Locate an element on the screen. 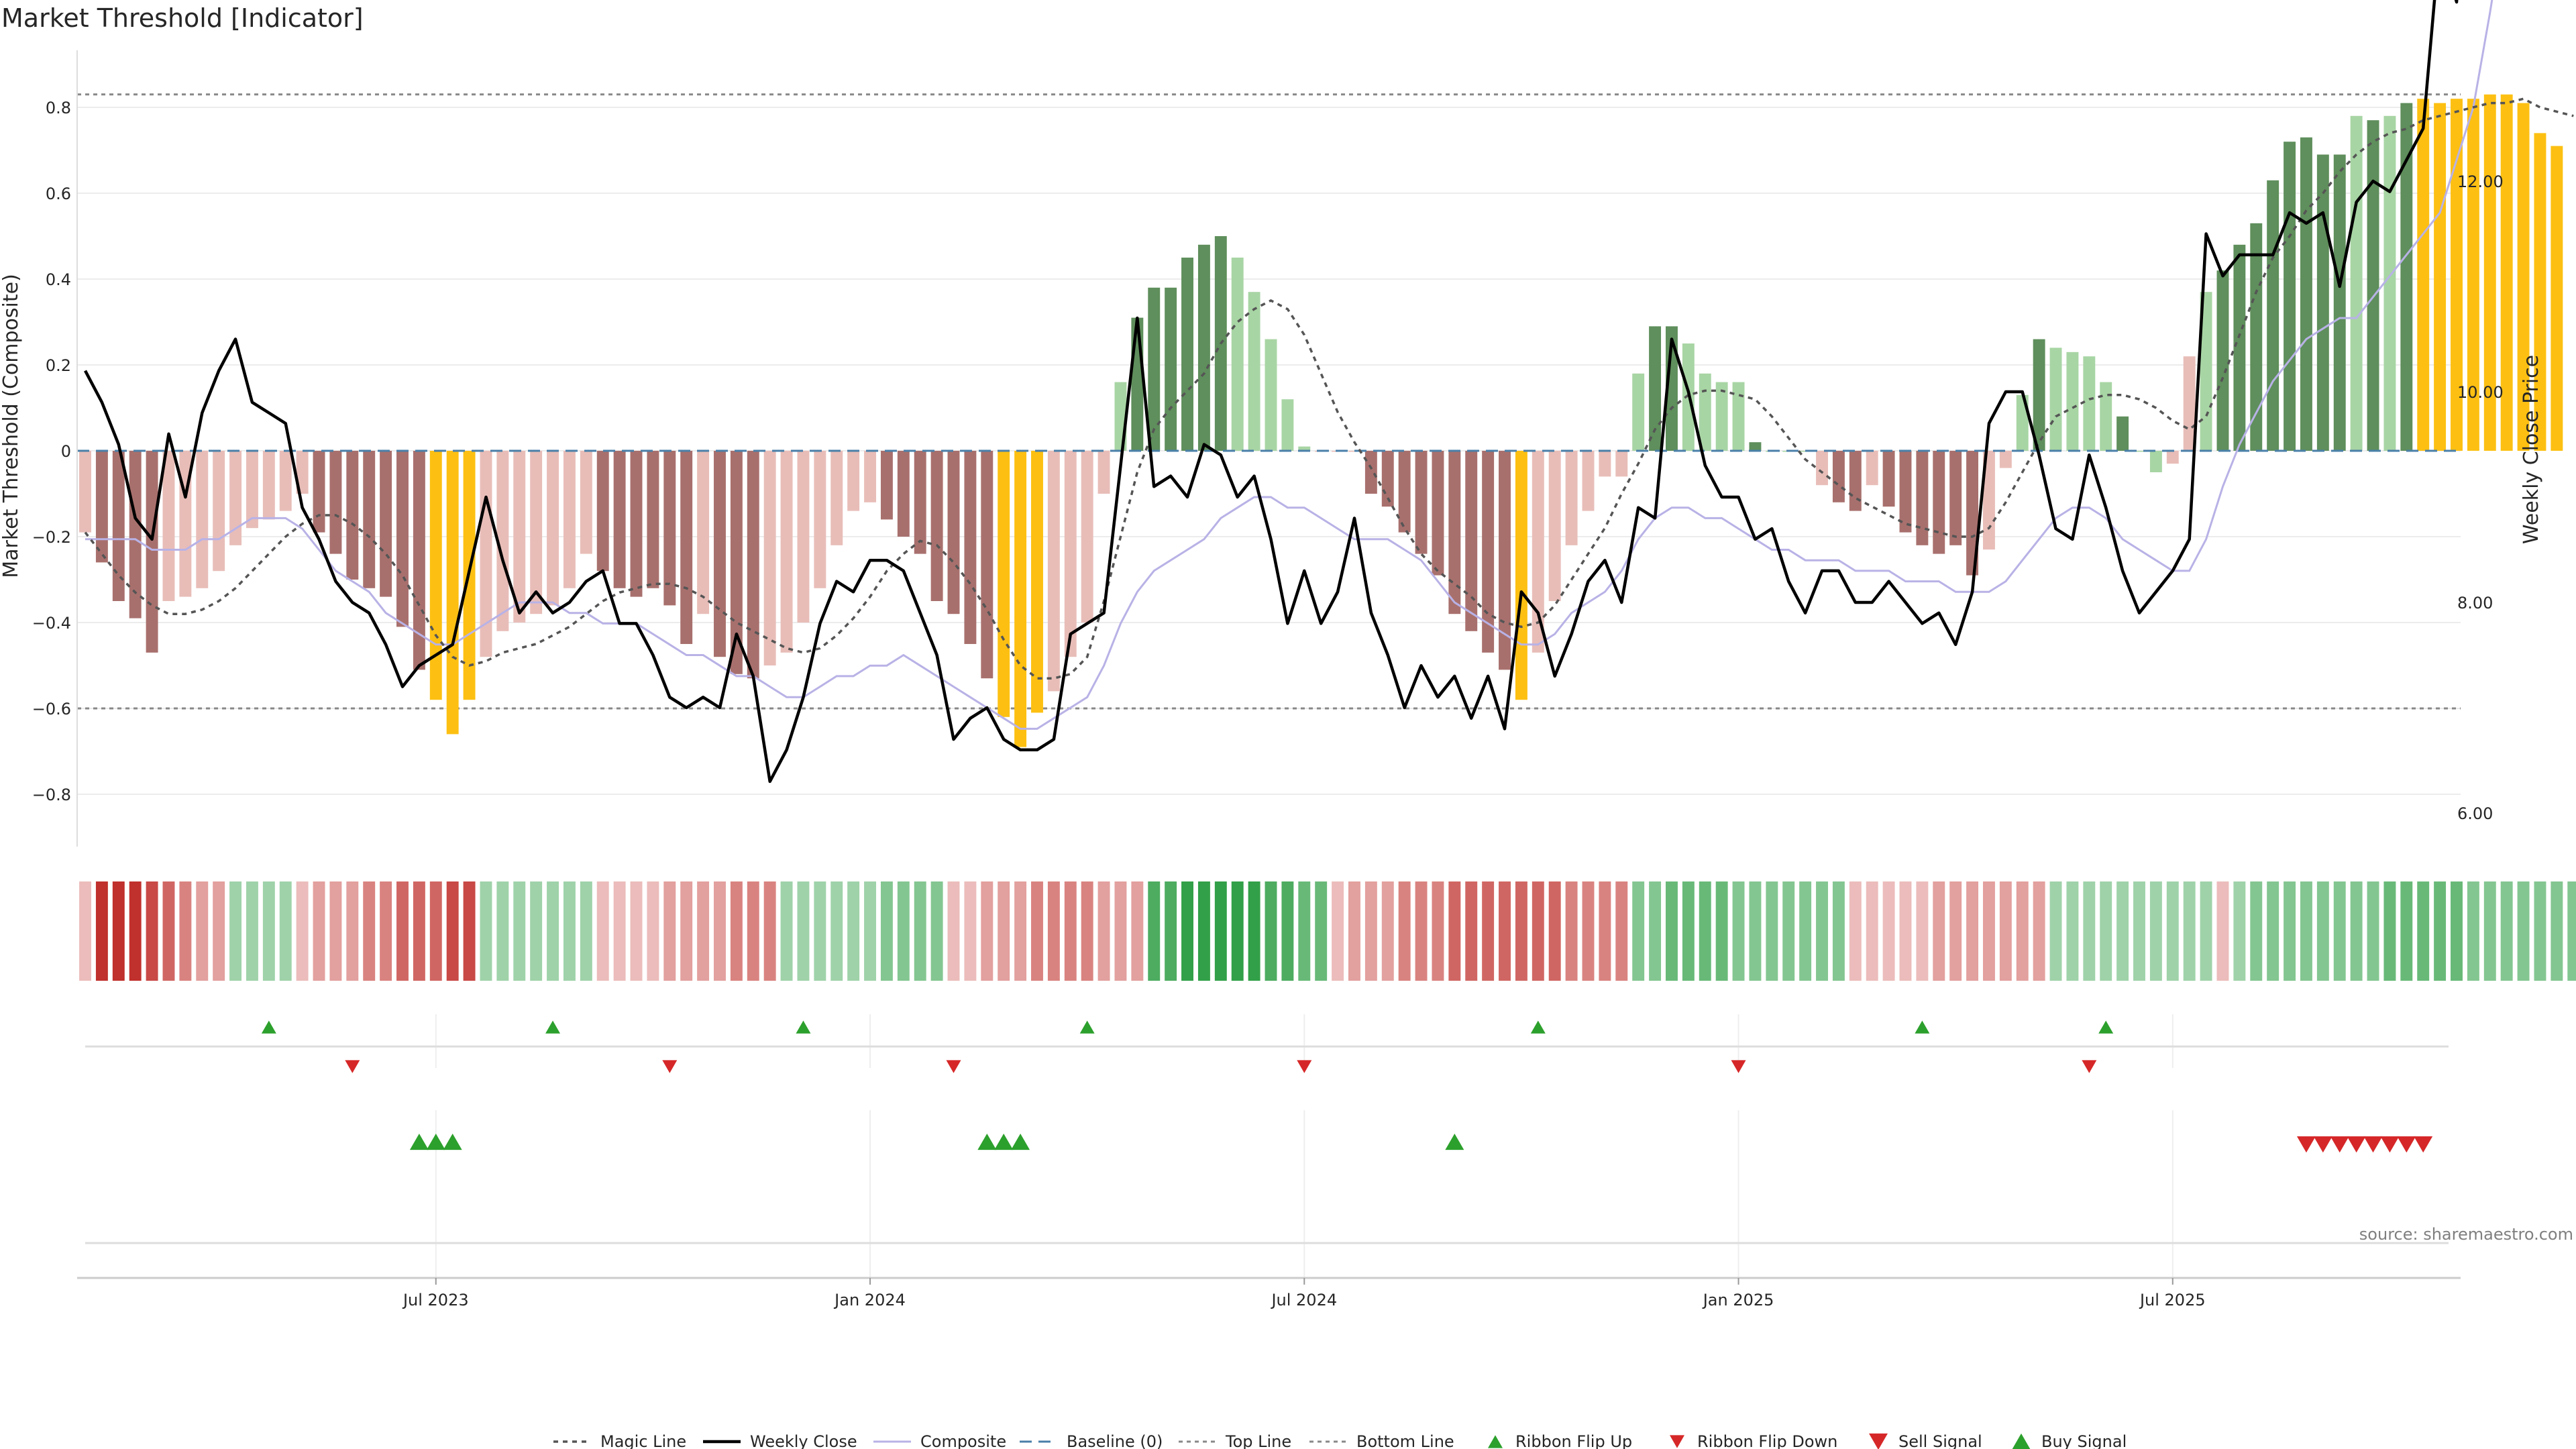 The height and width of the screenshot is (1449, 2576). ribbon-flip-down-marker is located at coordinates (352, 1066).